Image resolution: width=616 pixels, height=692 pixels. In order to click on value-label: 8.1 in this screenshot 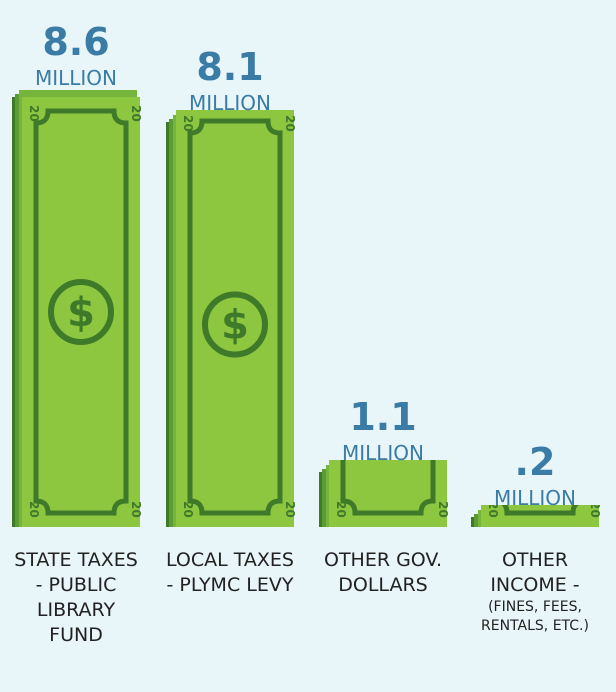, I will do `click(229, 67)`.